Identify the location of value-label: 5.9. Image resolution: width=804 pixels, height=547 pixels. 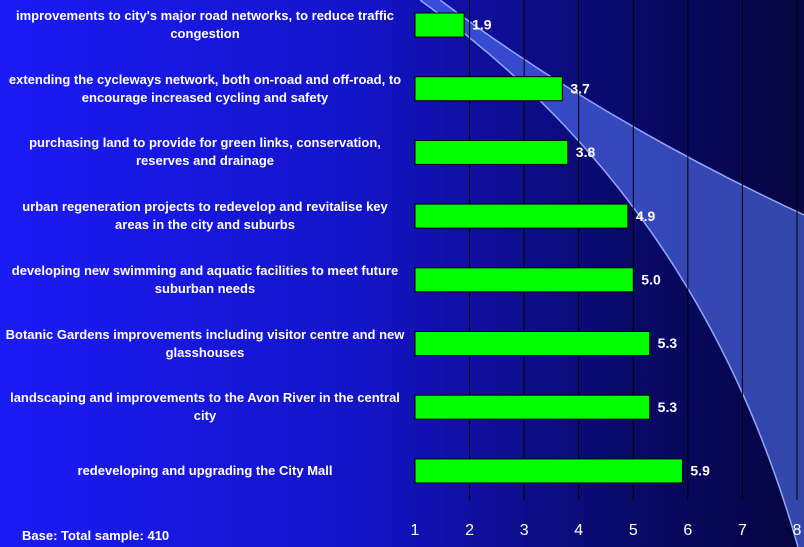
(700, 471).